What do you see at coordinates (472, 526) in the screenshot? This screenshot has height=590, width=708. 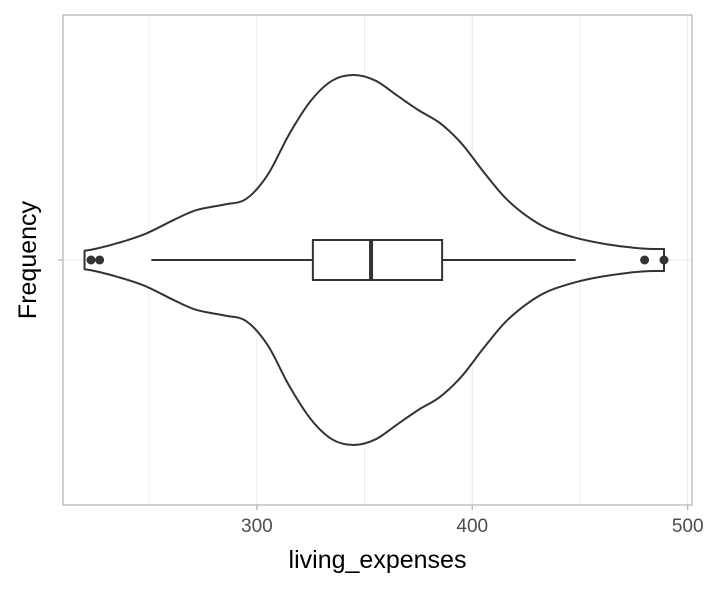 I see `x-tick-label: 400` at bounding box center [472, 526].